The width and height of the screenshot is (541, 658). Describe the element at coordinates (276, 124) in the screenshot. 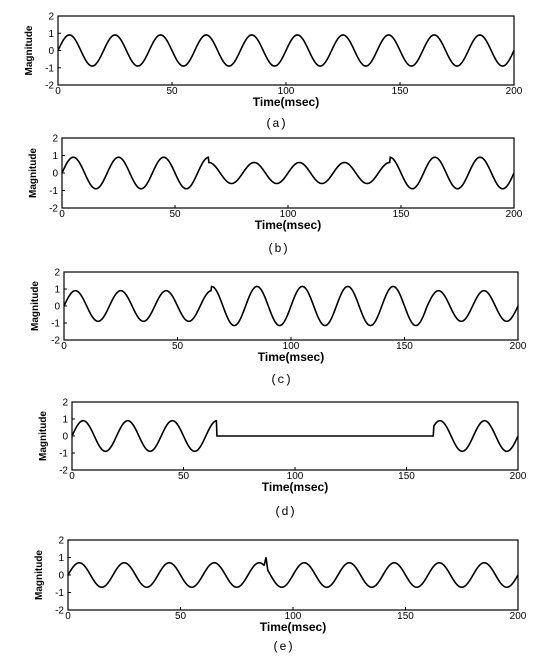

I see `panel-caption: (a)` at that location.